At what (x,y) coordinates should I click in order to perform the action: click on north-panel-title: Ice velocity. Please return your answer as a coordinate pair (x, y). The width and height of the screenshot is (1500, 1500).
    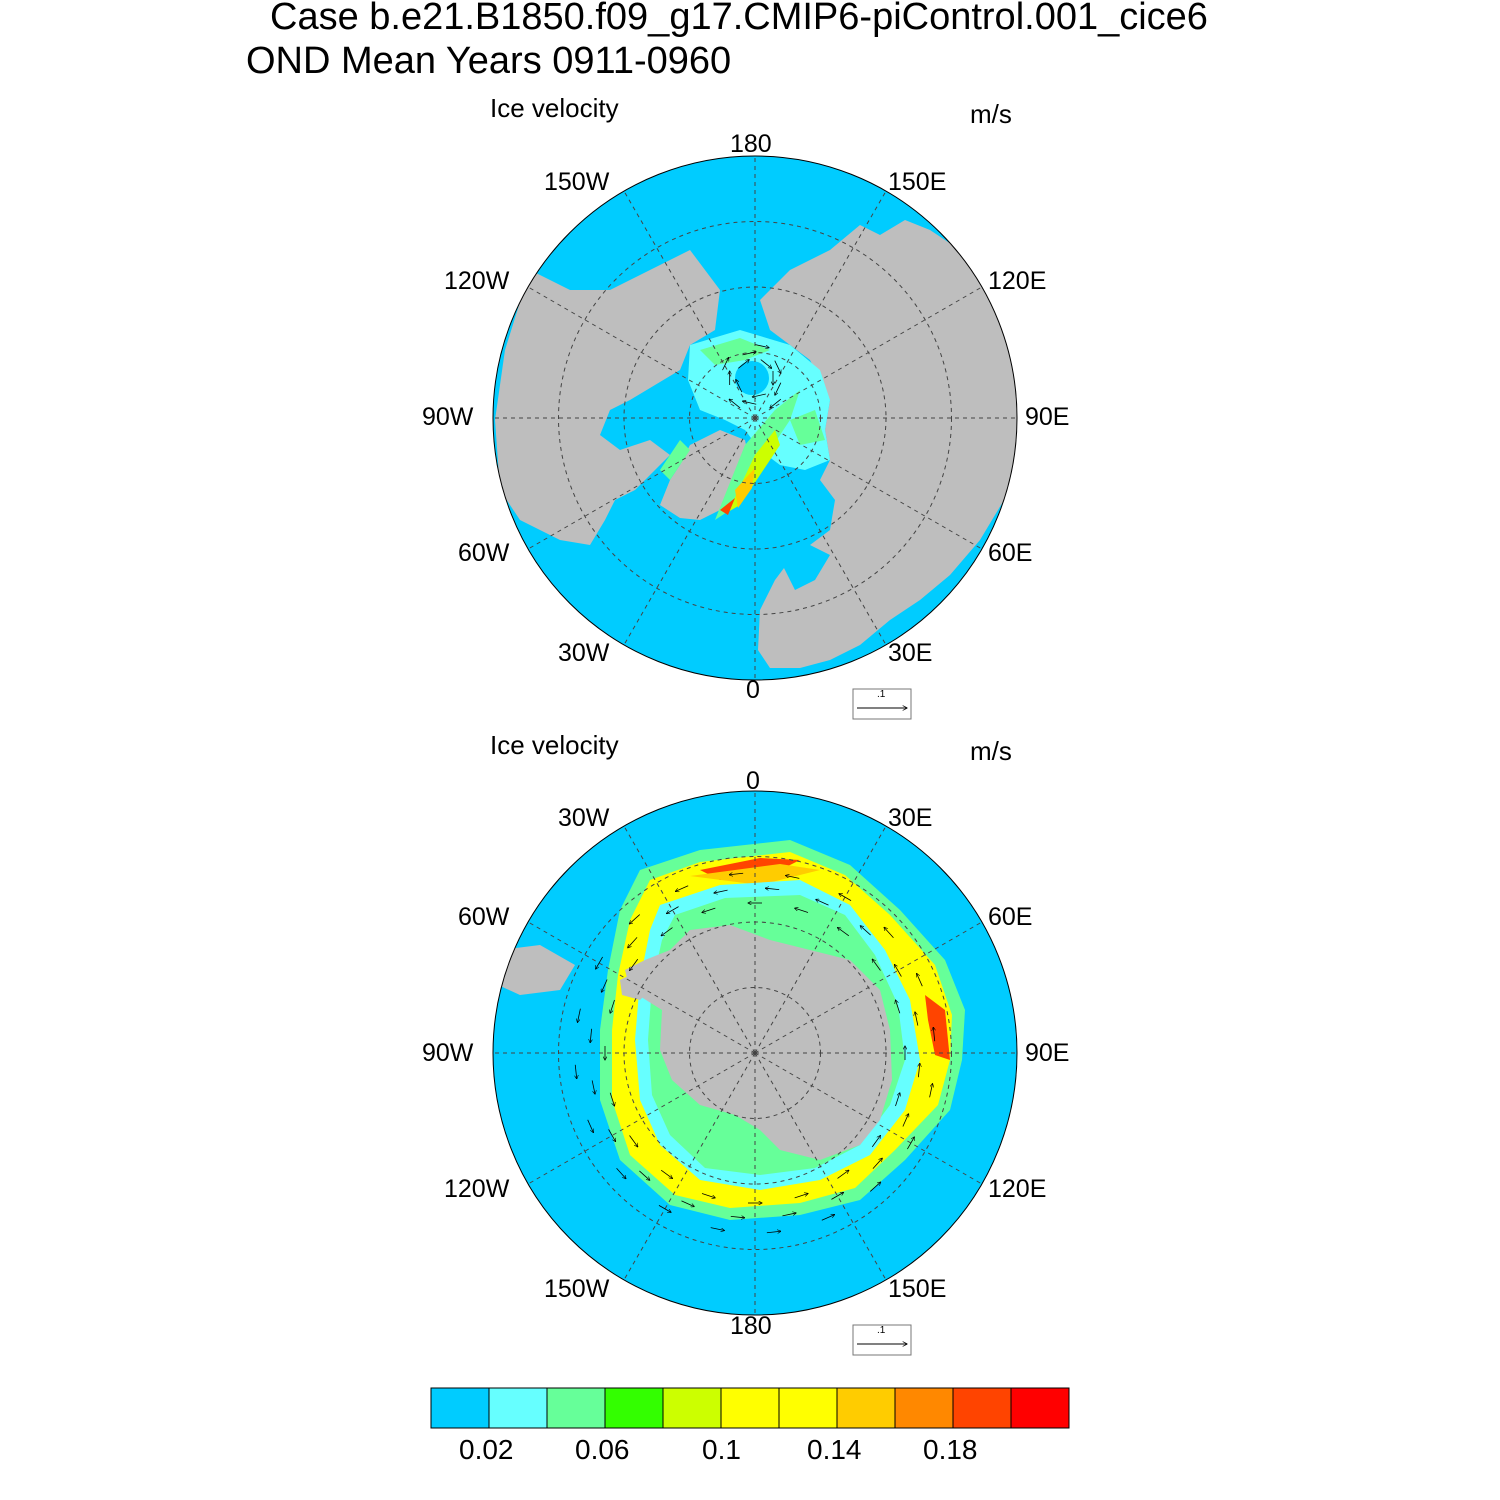
    Looking at the image, I should click on (554, 108).